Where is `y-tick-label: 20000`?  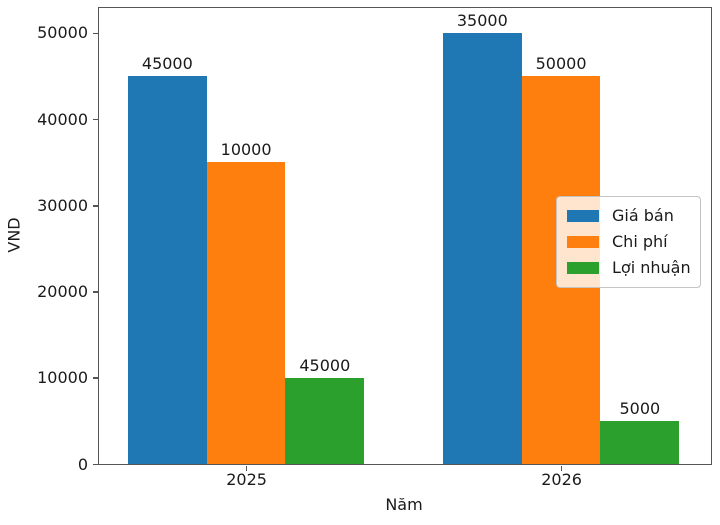
y-tick-label: 20000 is located at coordinates (62, 292).